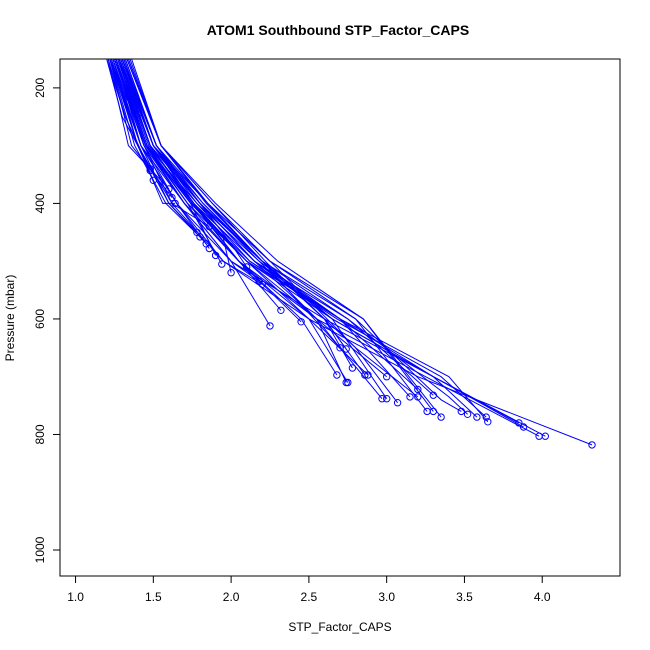 The width and height of the screenshot is (650, 650). I want to click on y-tick-label: 1000, so click(40, 549).